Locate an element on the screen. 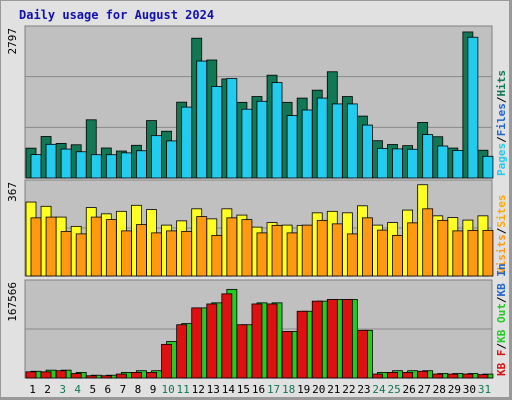 This screenshot has width=512, height=405. x-tick-label-4: 4 is located at coordinates (77, 389).